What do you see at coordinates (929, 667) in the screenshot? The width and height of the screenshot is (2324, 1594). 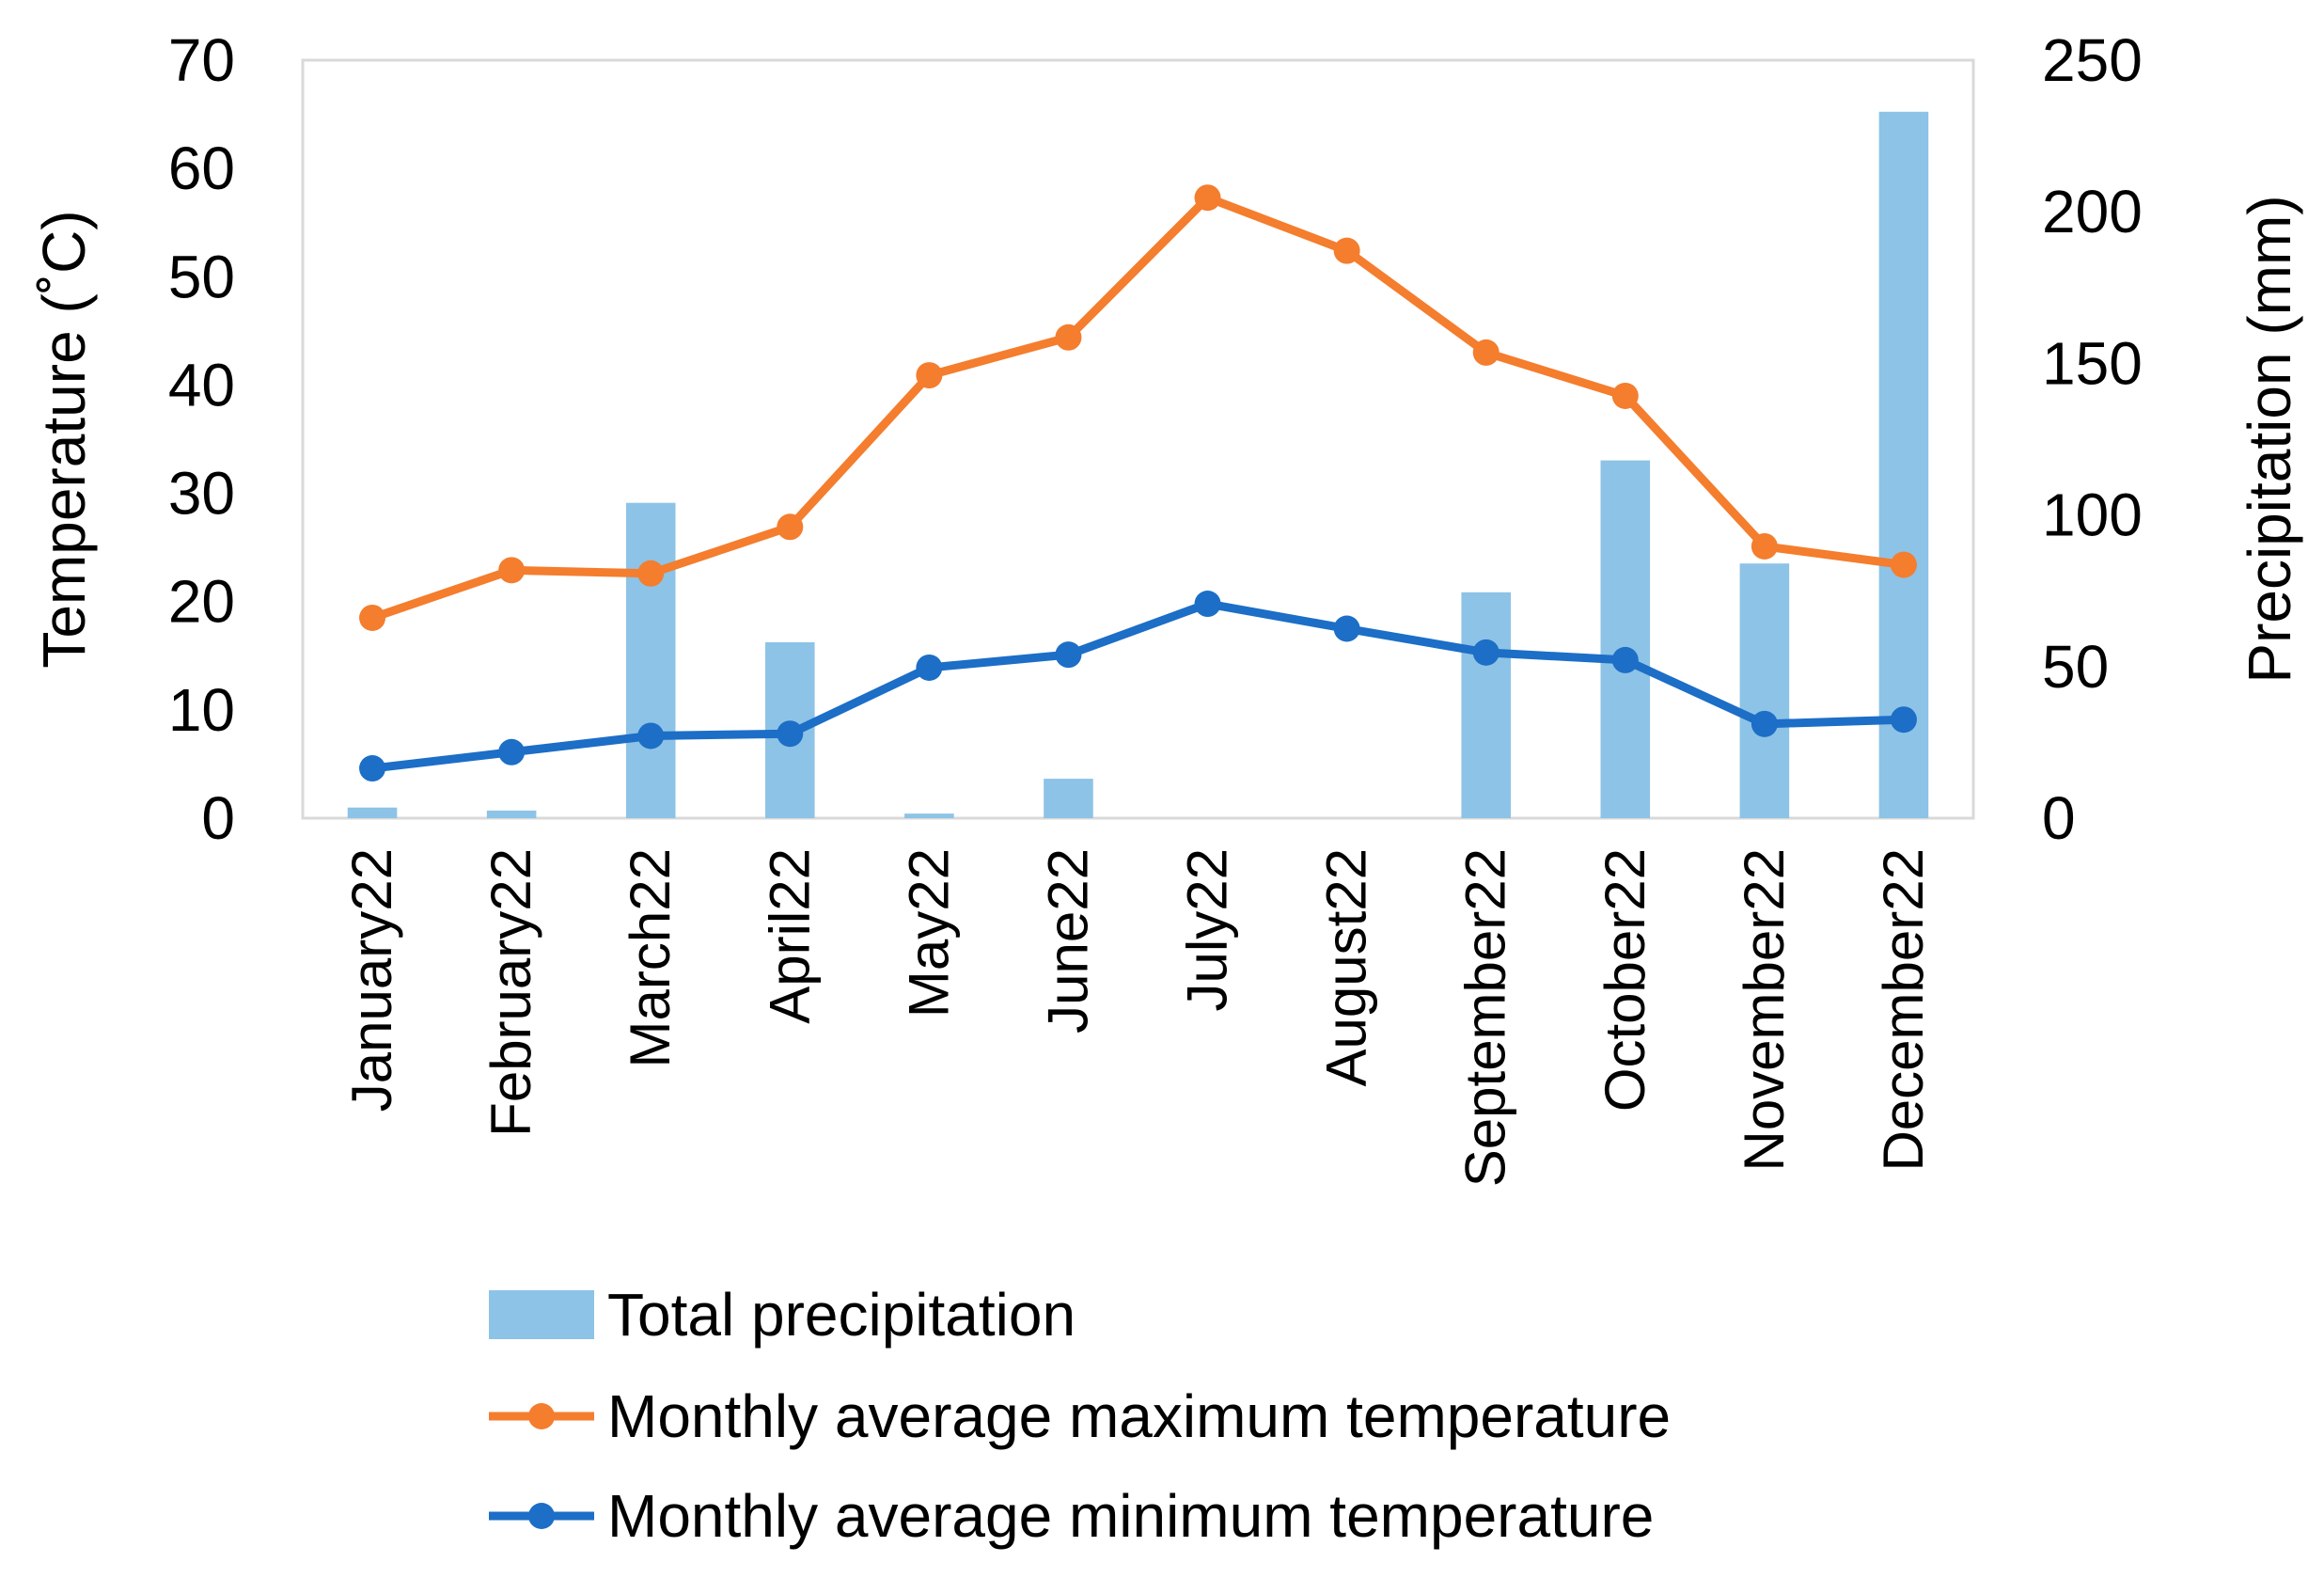 I see `min-temp-point-May22` at bounding box center [929, 667].